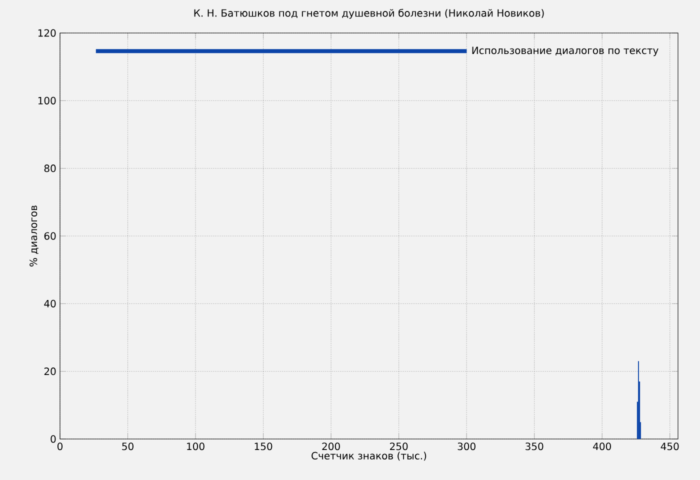 The width and height of the screenshot is (700, 480). I want to click on y-tick-label: 120, so click(47, 33).